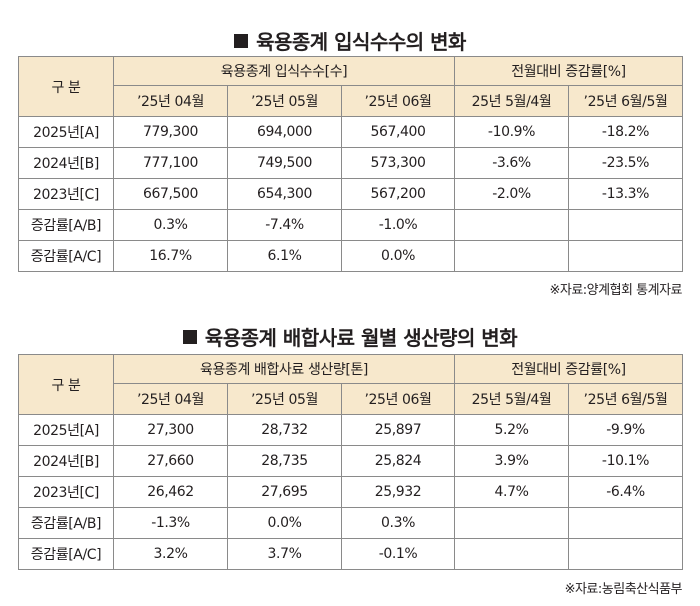 This screenshot has width=700, height=606. Describe the element at coordinates (398, 492) in the screenshot. I see `table-cell: 25,932` at that location.